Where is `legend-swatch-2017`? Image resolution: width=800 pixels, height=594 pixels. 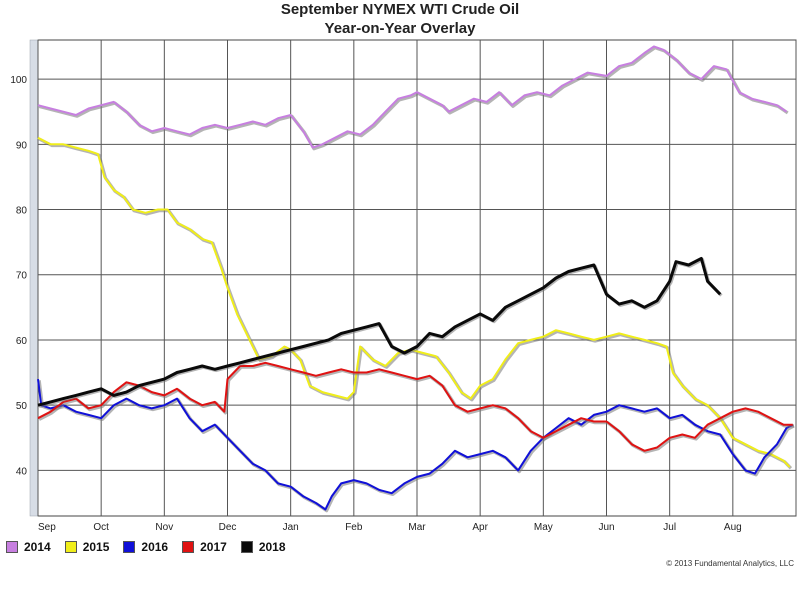 legend-swatch-2017 is located at coordinates (188, 547).